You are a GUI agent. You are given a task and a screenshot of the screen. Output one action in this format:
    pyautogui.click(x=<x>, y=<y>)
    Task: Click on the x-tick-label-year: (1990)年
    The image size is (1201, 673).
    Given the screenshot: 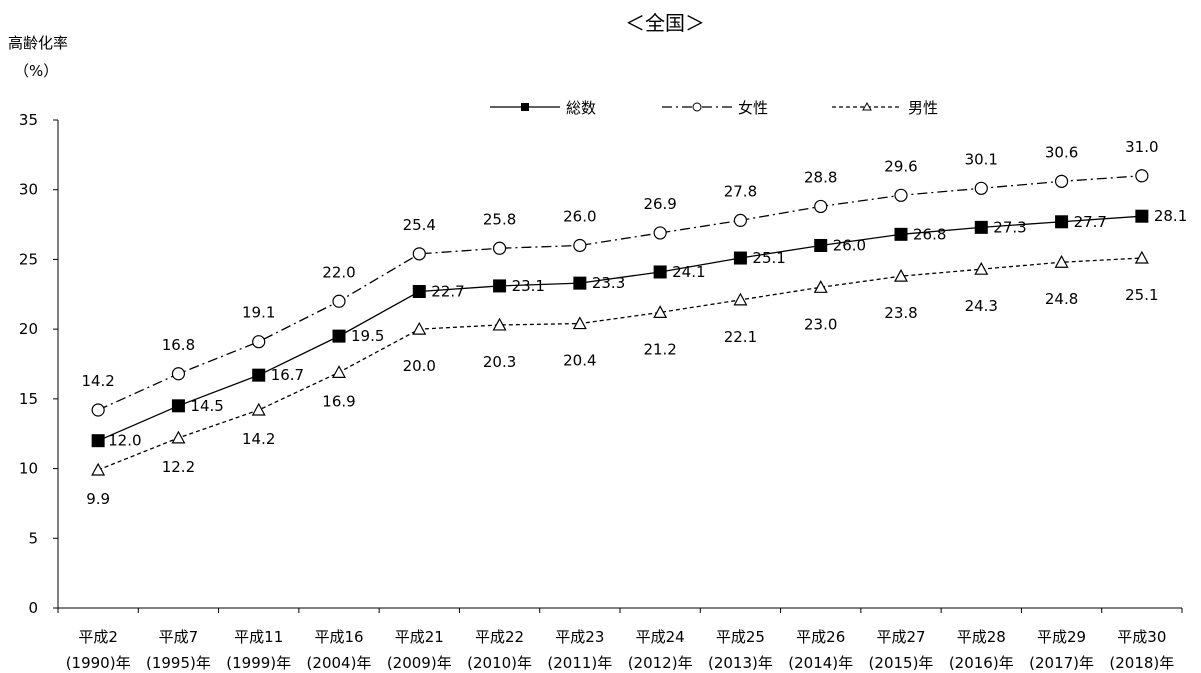 What is the action you would take?
    pyautogui.click(x=98, y=663)
    